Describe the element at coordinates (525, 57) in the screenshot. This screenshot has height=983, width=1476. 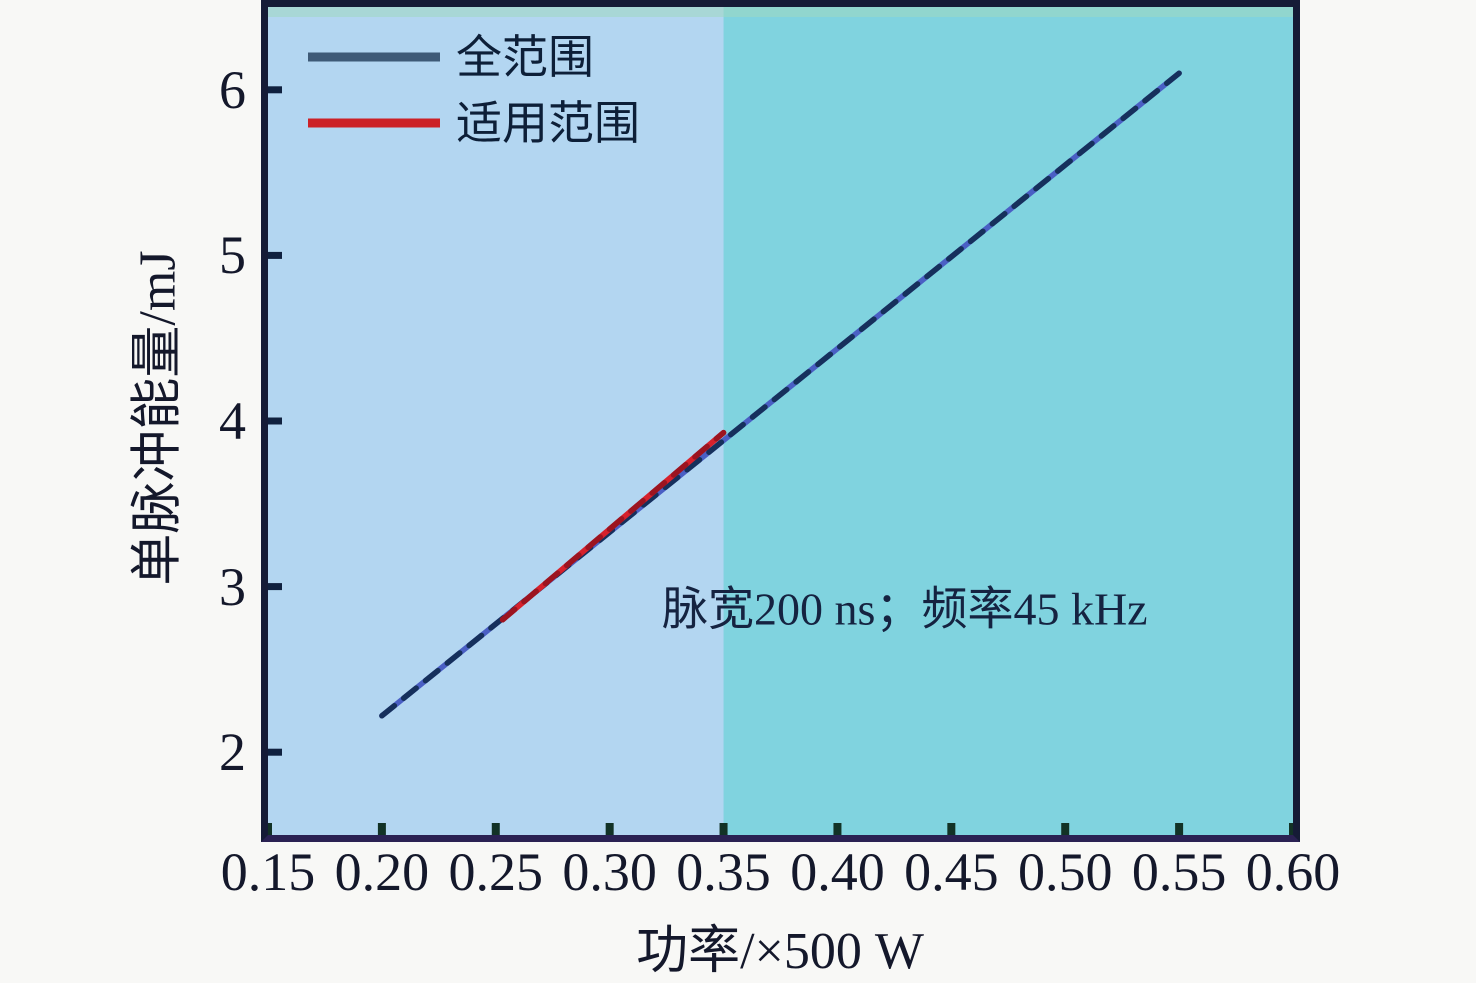
I see `legend-label-0: 全范围` at that location.